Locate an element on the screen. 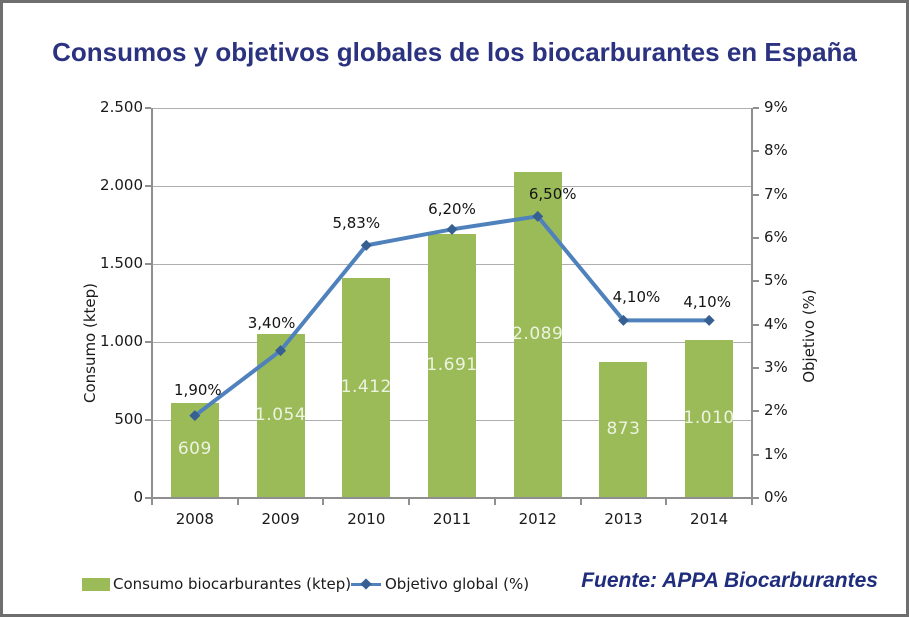 The image size is (909, 617). x-axis-line is located at coordinates (452, 498).